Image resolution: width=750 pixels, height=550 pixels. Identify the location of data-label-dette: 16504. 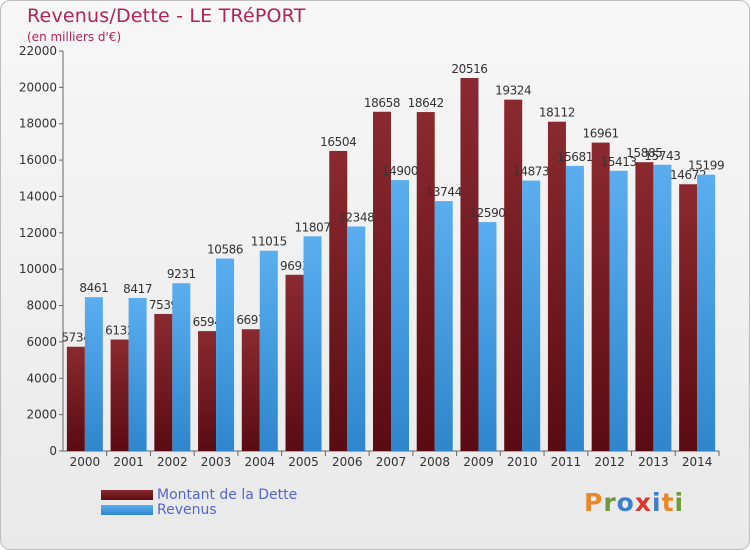
(338, 142).